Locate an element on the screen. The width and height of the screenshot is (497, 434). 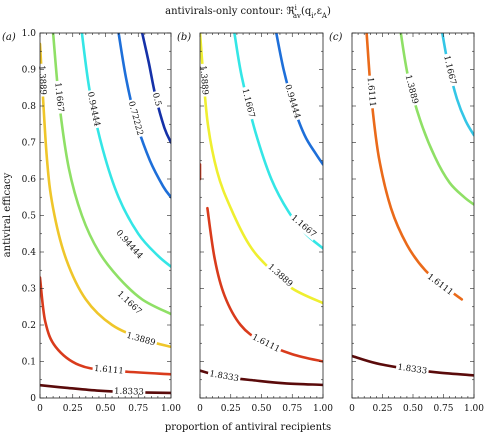
contour-label: 0.5 is located at coordinates (156, 100).